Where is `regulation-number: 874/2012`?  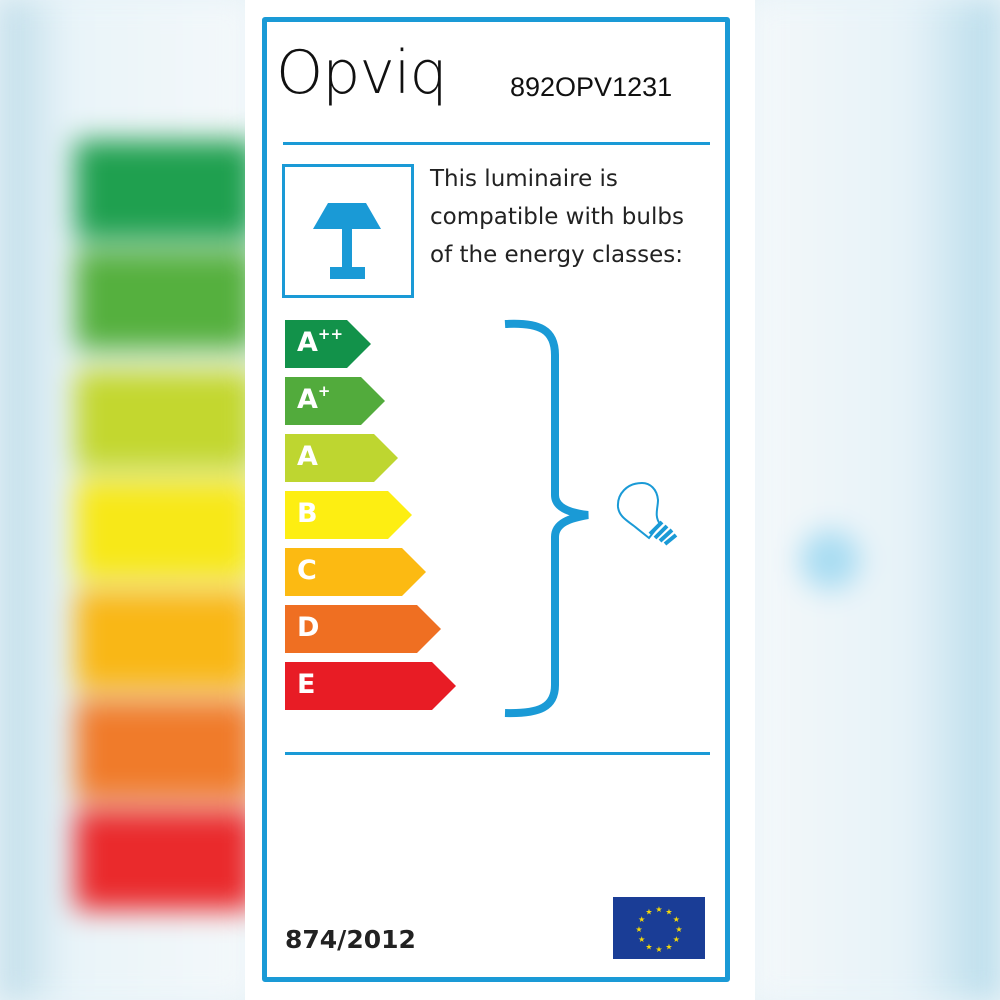 regulation-number: 874/2012 is located at coordinates (350, 939).